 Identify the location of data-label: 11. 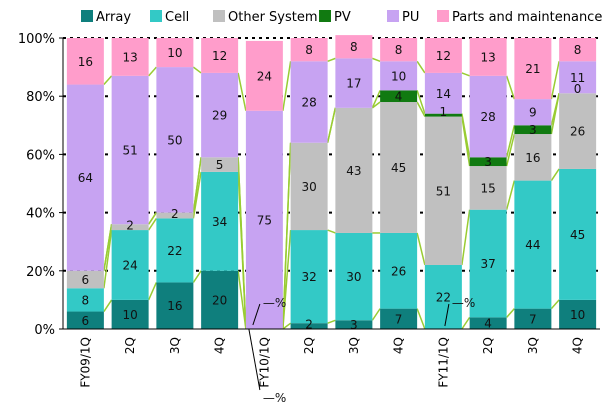
(577, 78).